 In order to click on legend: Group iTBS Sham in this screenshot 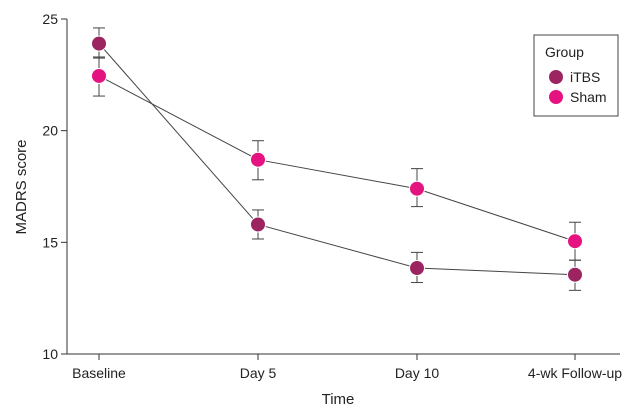, I will do `click(576, 75)`.